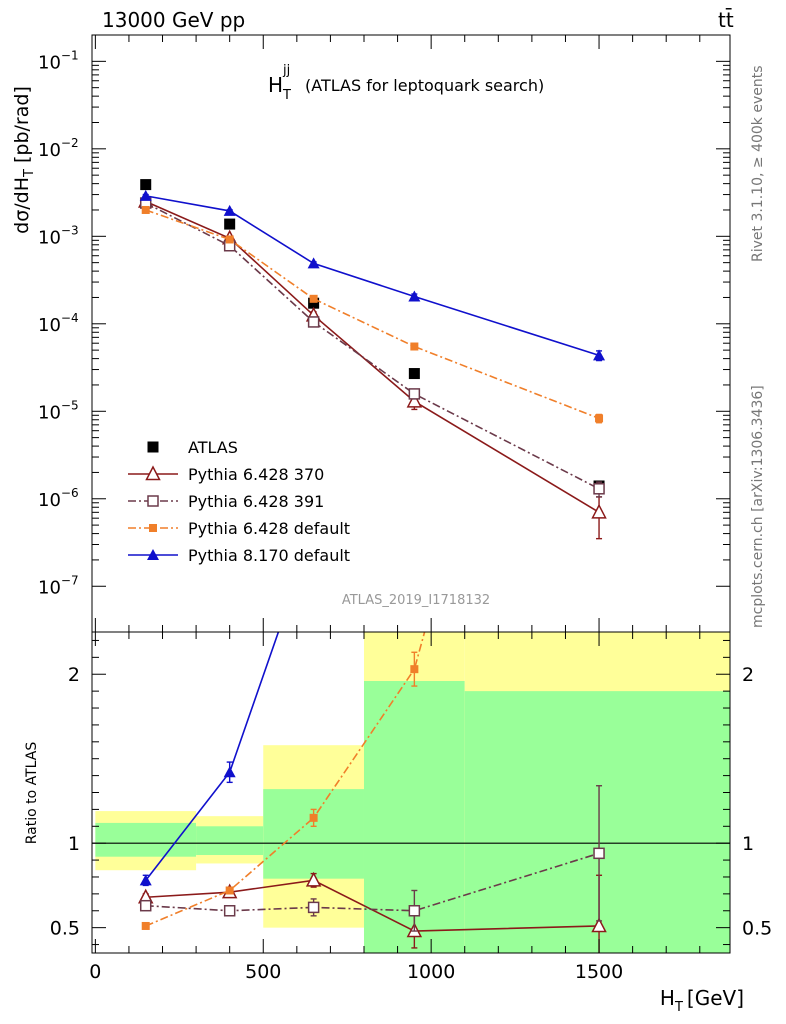 The height and width of the screenshot is (1024, 786). I want to click on ratio-series-pythia-8-170-default, so click(209, 759).